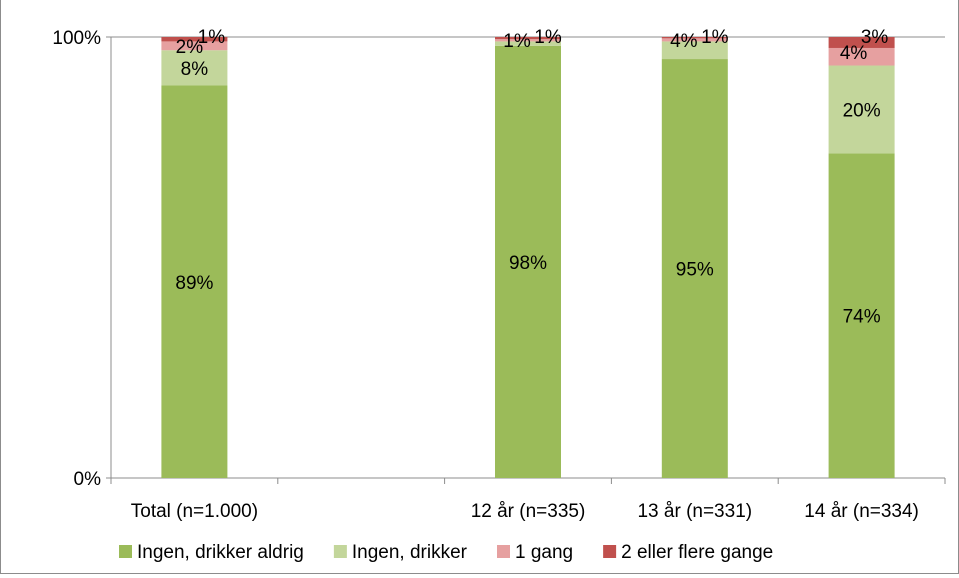  What do you see at coordinates (220, 552) in the screenshot?
I see `legend-label: Ingen, drikker aldrig` at bounding box center [220, 552].